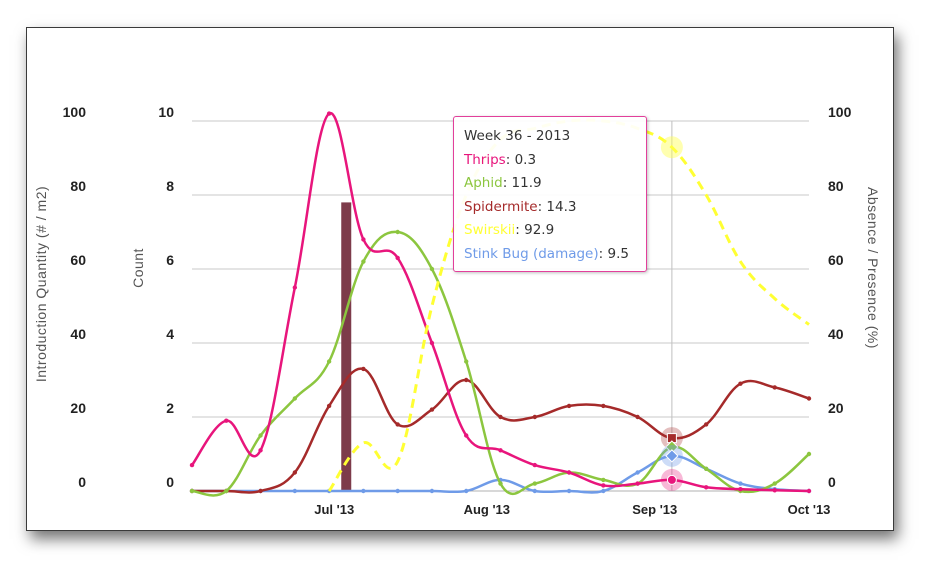 This screenshot has width=946, height=584. What do you see at coordinates (485, 159) in the screenshot?
I see `tooltip-series-label: Thrips` at bounding box center [485, 159].